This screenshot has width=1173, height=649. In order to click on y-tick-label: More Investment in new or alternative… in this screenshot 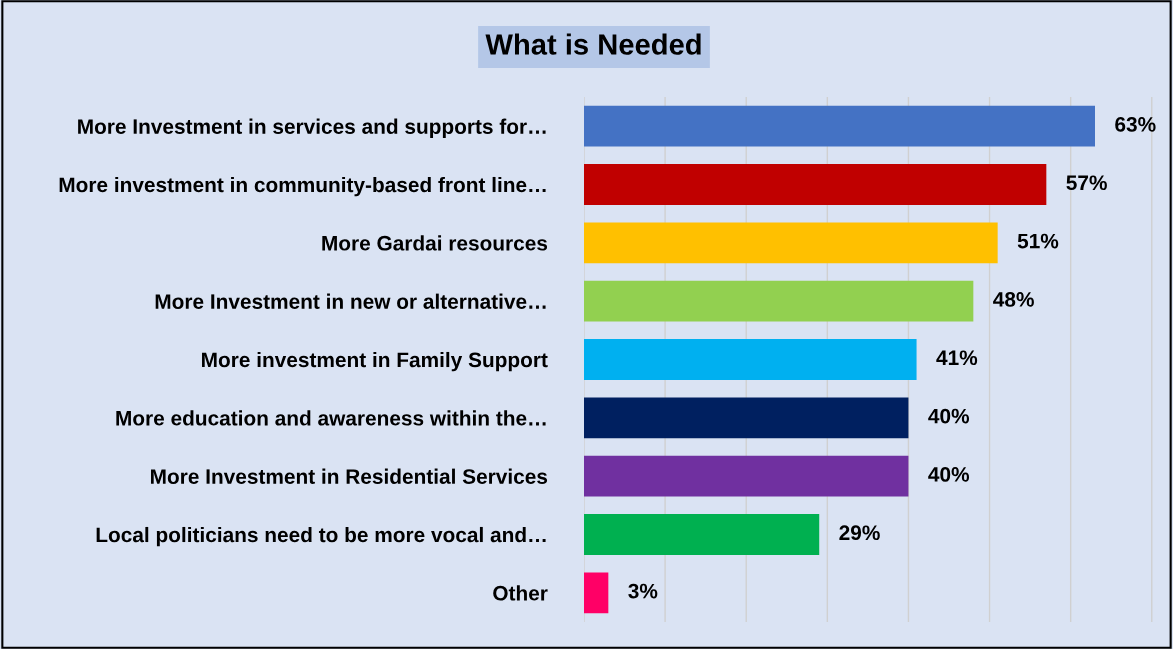, I will do `click(350, 301)`.